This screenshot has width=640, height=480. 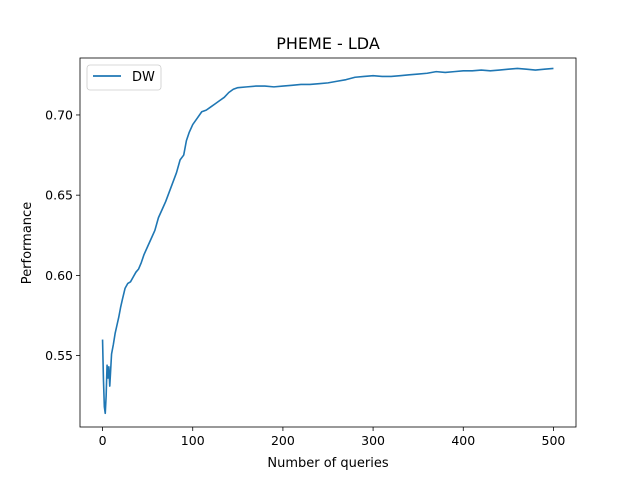 I want to click on legend-label-dw: DW, so click(x=143, y=77).